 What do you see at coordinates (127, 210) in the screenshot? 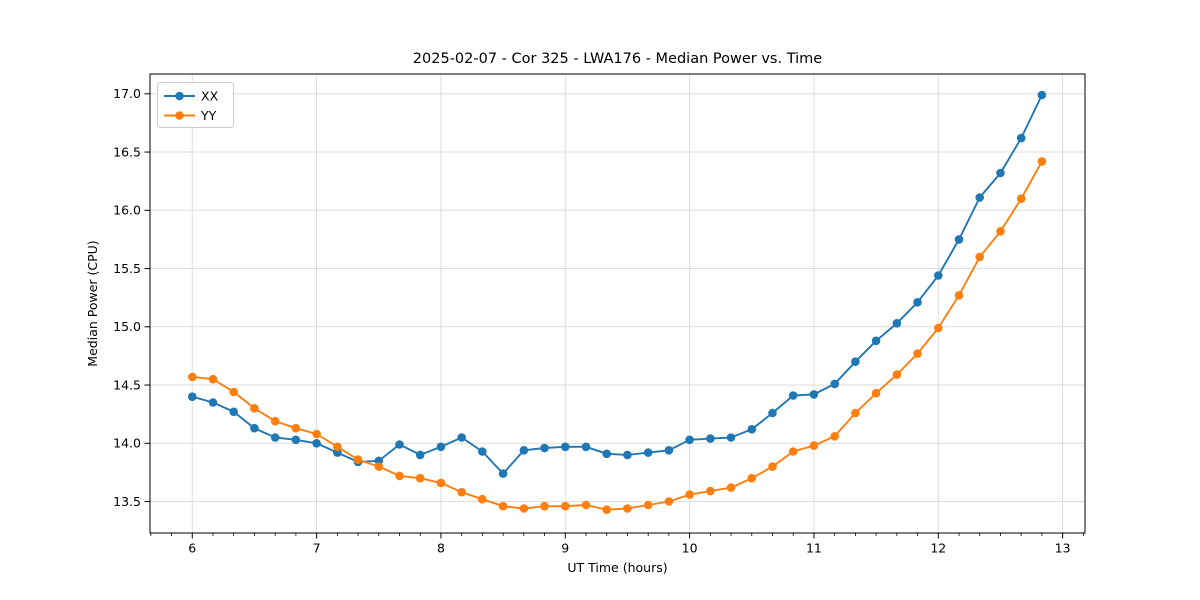
I see `y-tick-label: 16.0` at bounding box center [127, 210].